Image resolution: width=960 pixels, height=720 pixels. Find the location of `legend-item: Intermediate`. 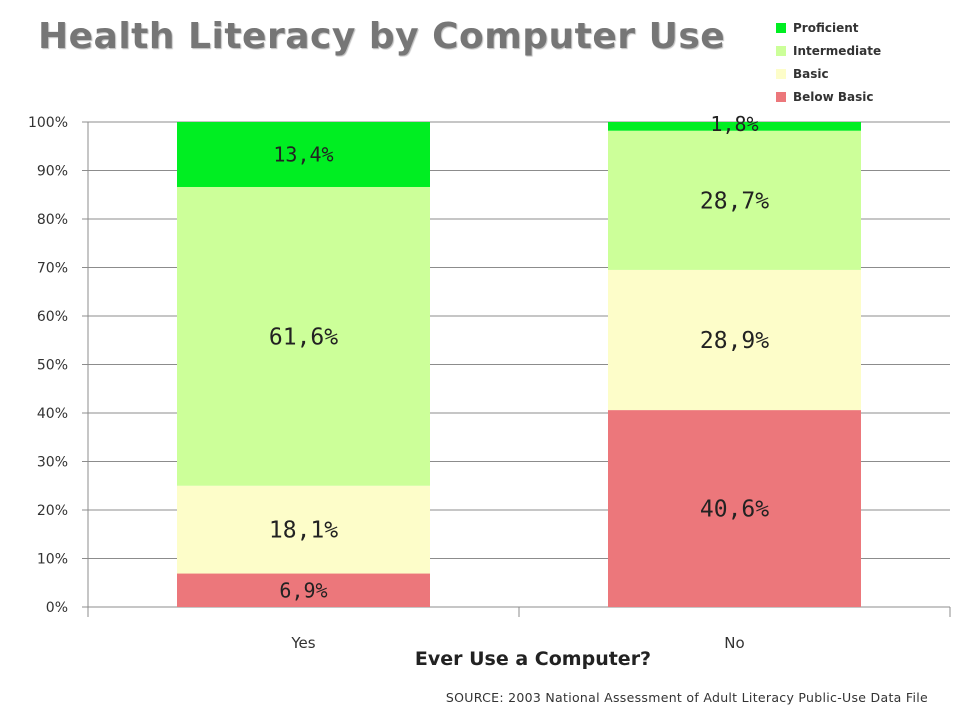

legend-item: Intermediate is located at coordinates (828, 50).